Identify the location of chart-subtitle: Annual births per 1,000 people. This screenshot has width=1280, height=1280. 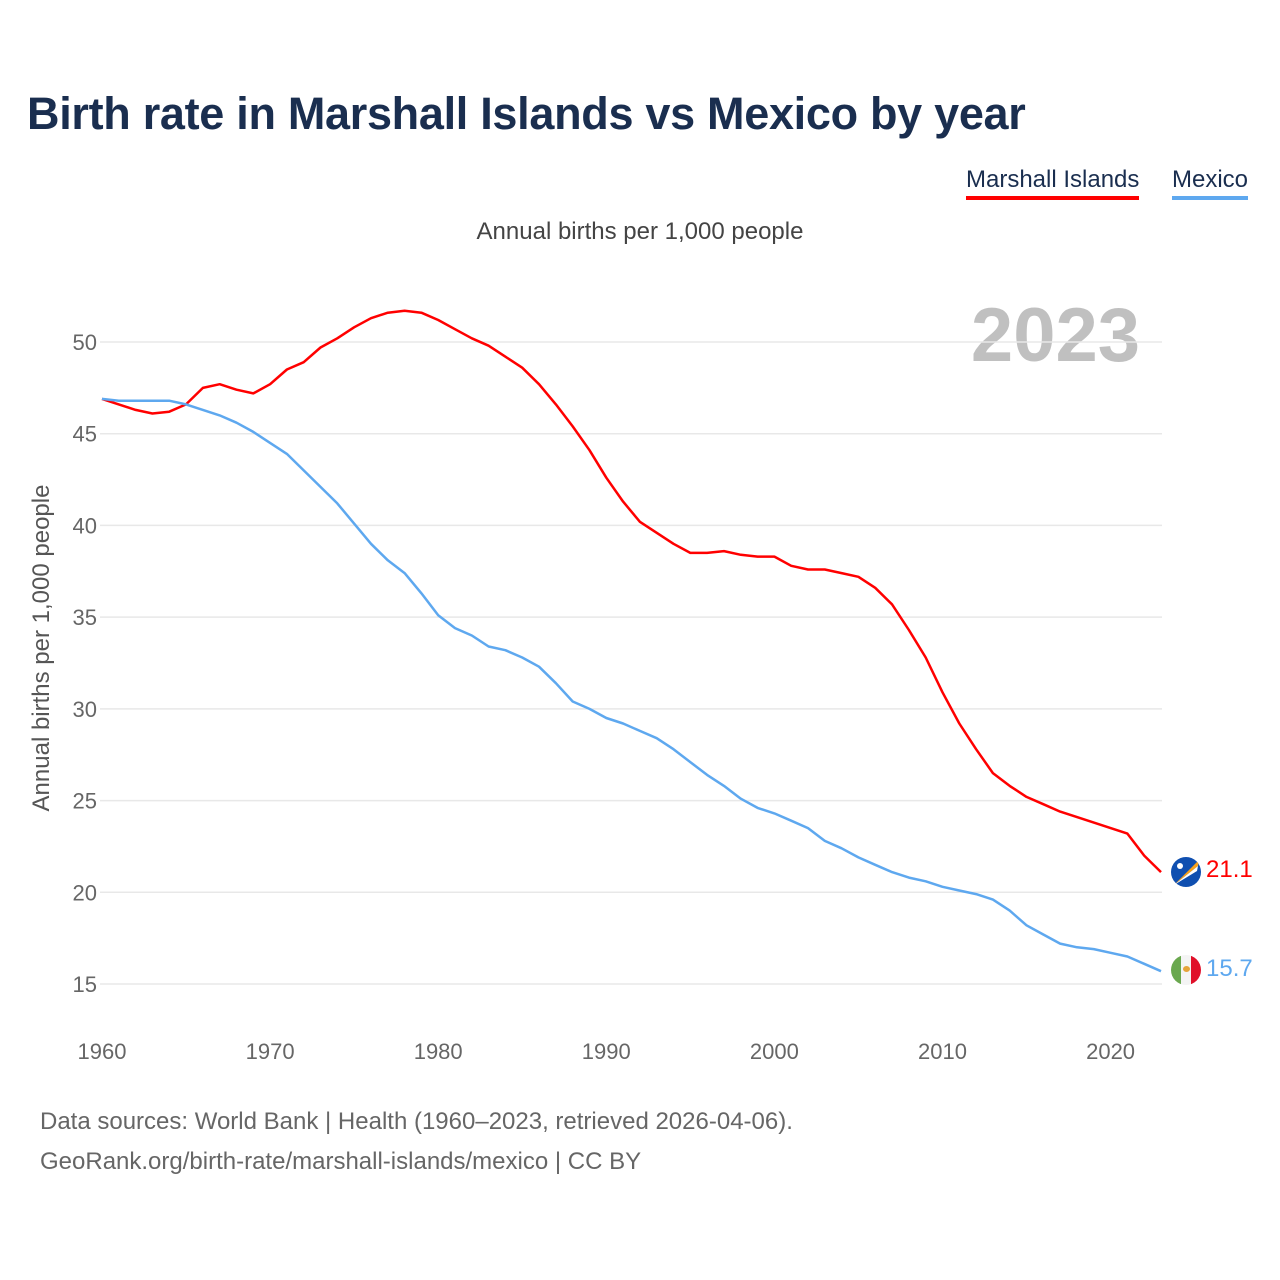
(640, 231).